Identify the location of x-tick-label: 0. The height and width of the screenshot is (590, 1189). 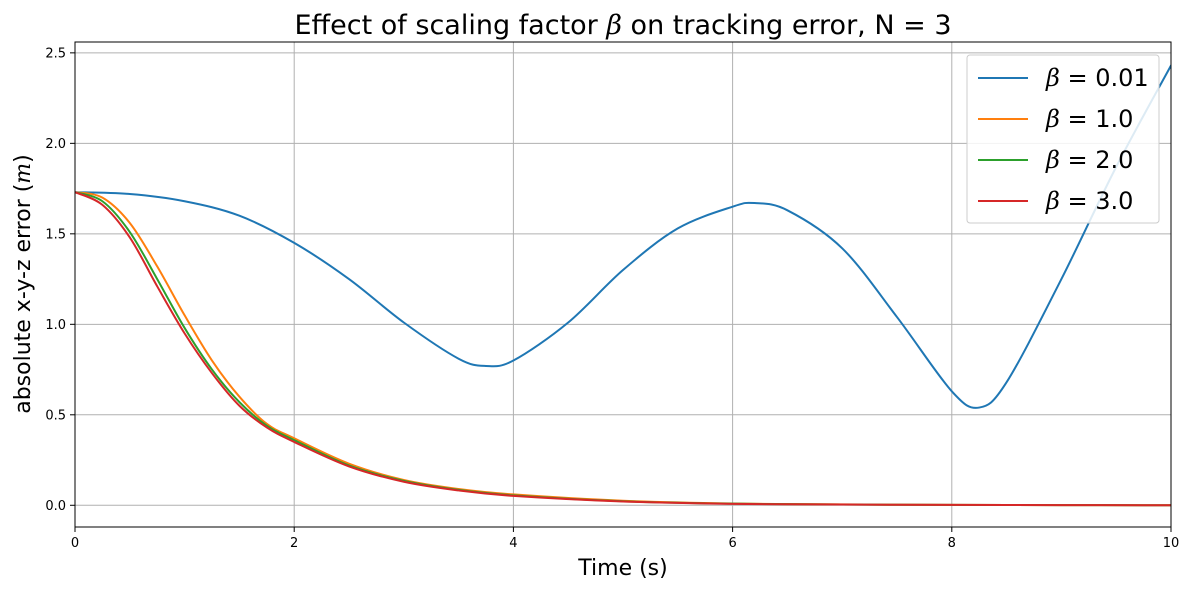
(75, 543).